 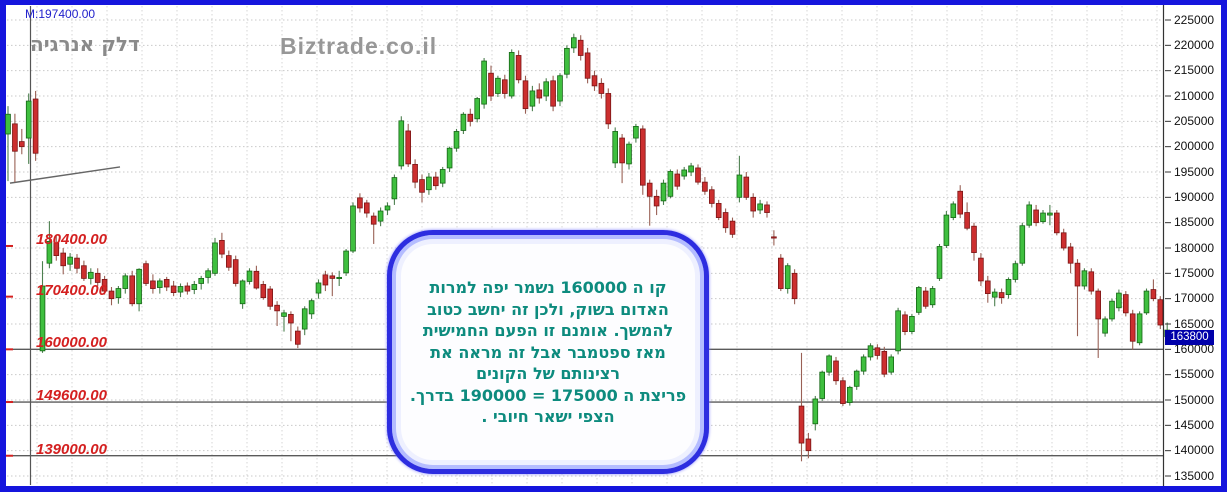 I want to click on axis-price-label: 195000, so click(x=1194, y=171).